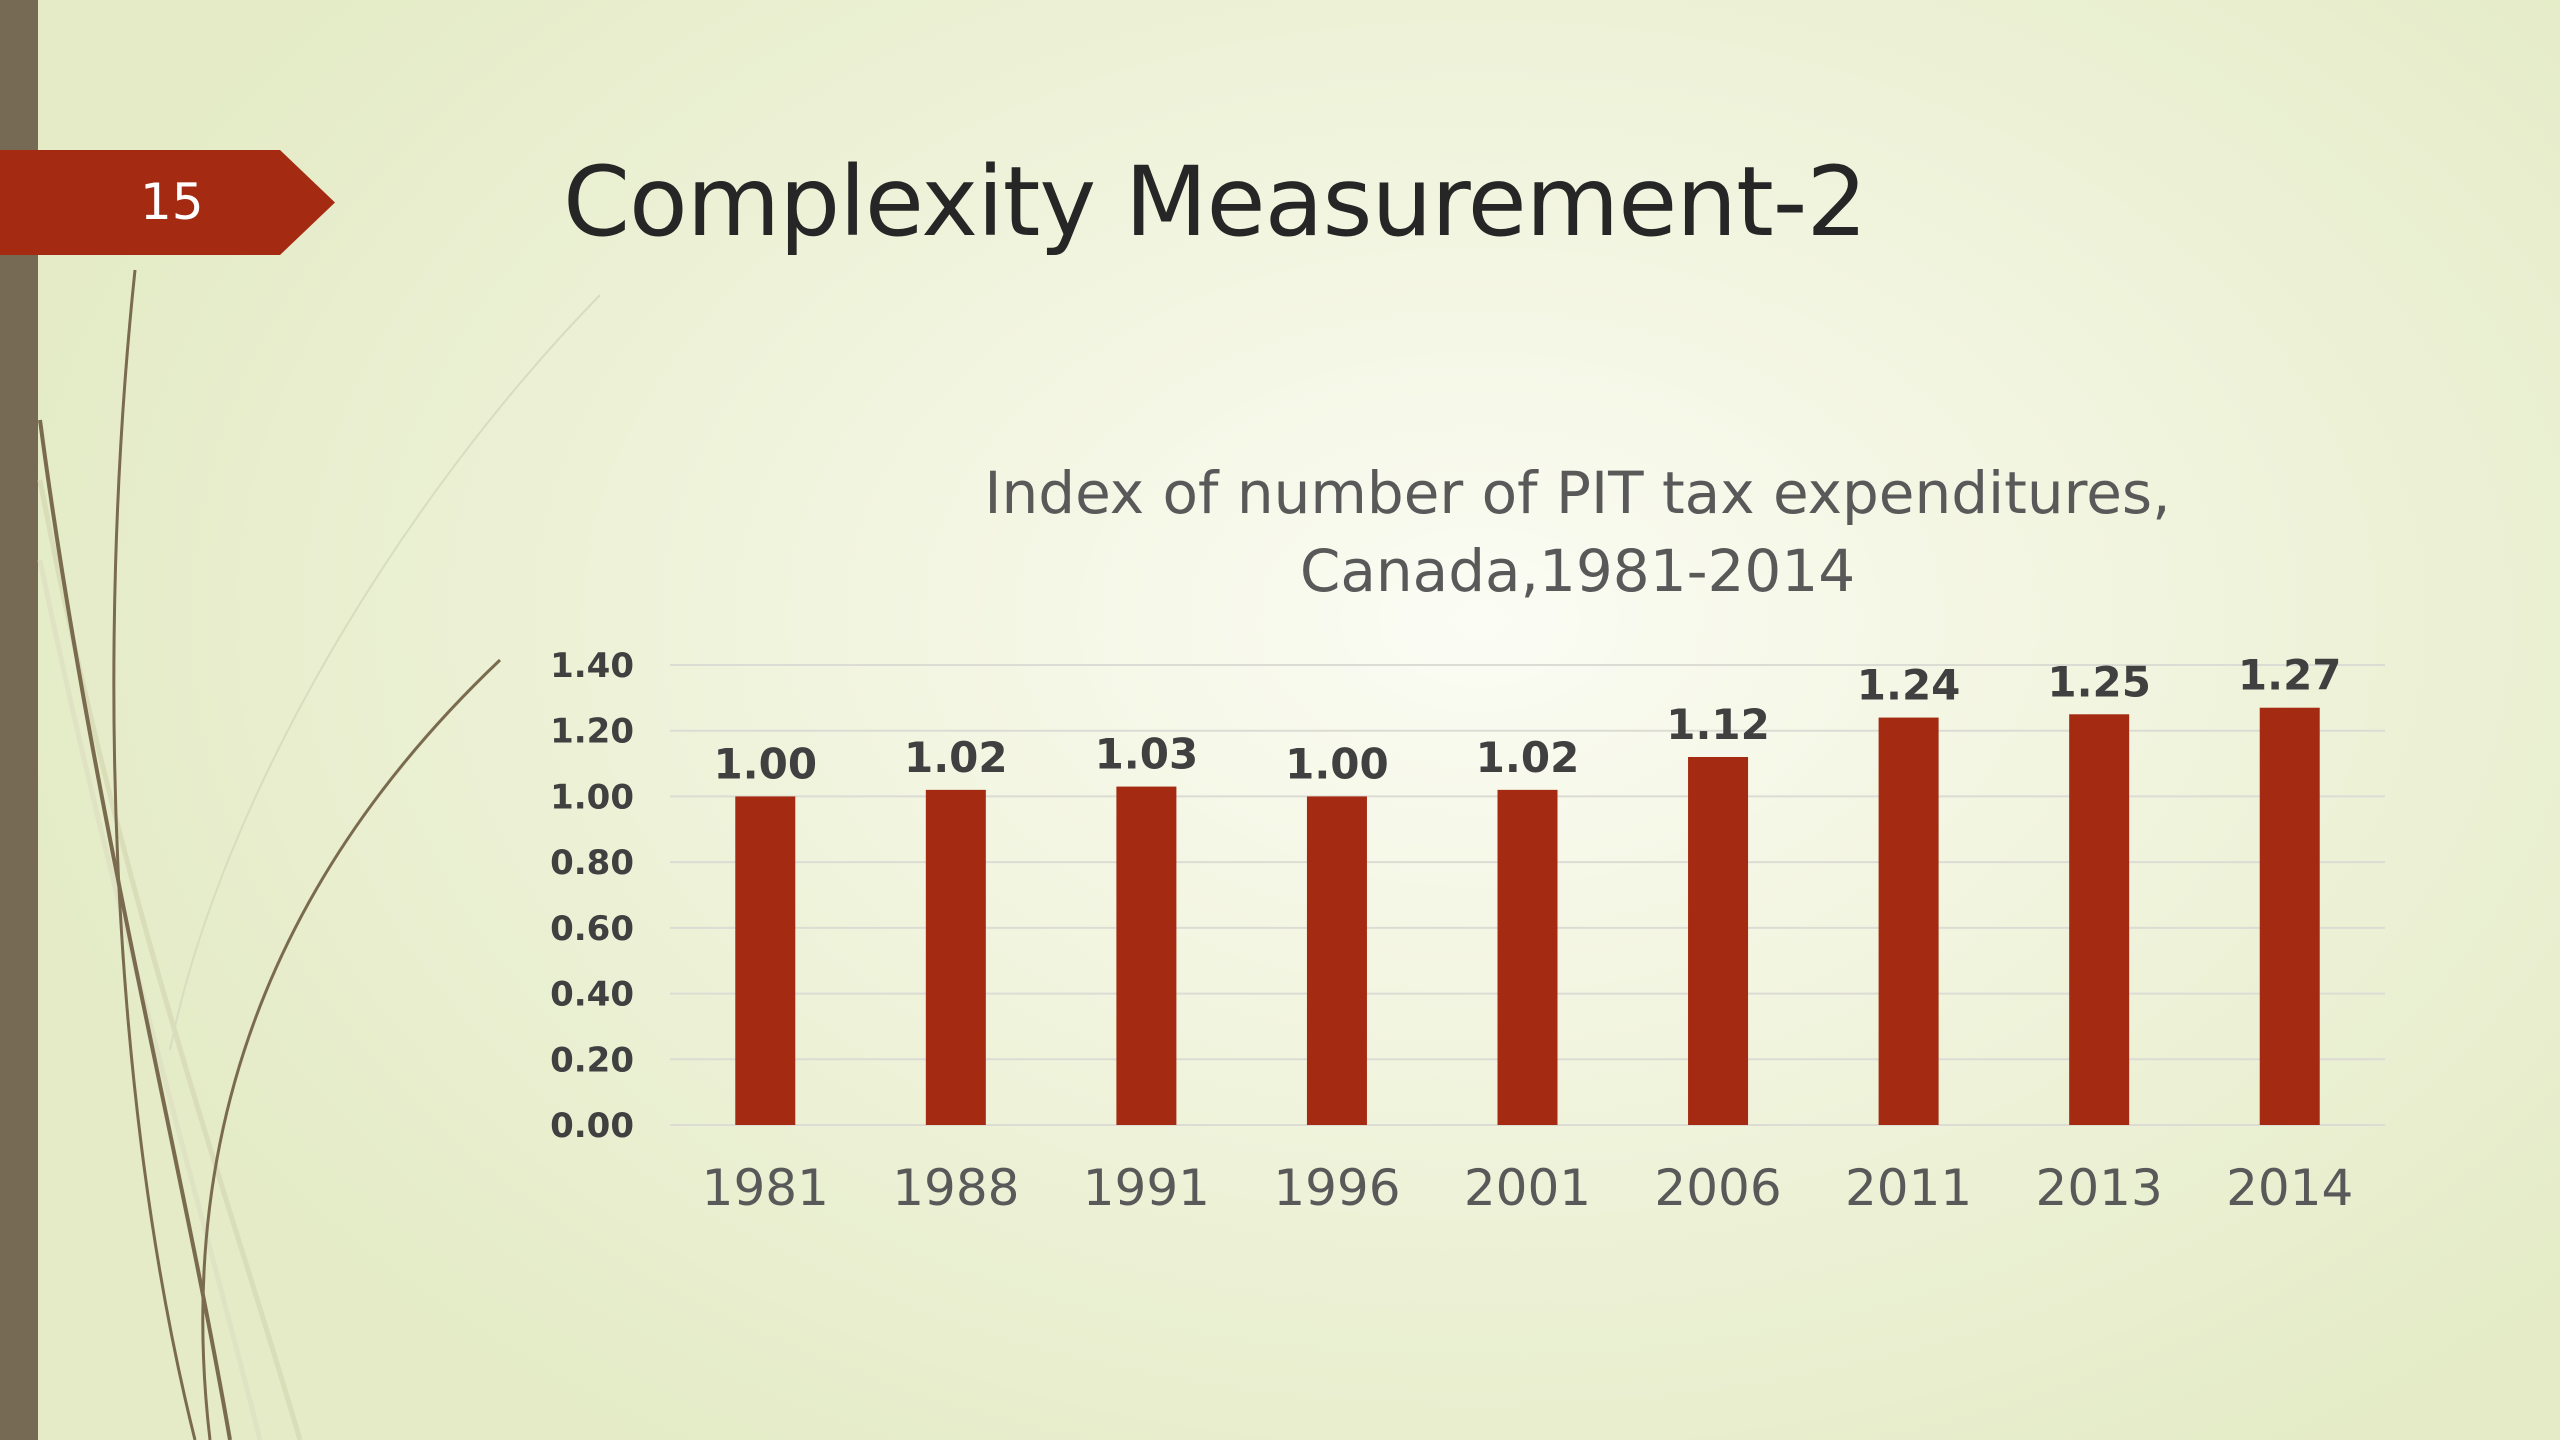  I want to click on data-label-2014: 1.27, so click(2290, 675).